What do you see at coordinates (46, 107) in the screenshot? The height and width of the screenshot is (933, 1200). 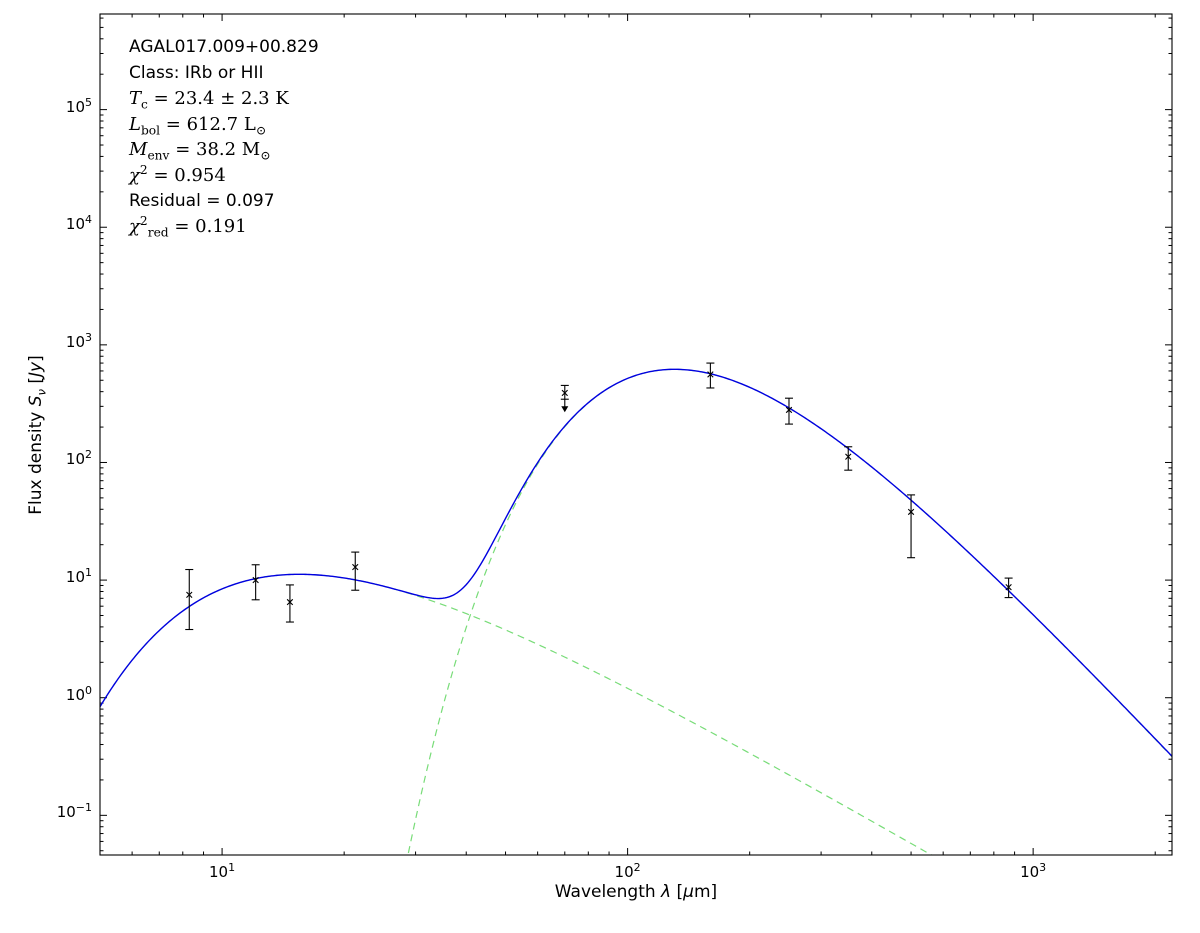 I see `y-tick-label: 105` at bounding box center [46, 107].